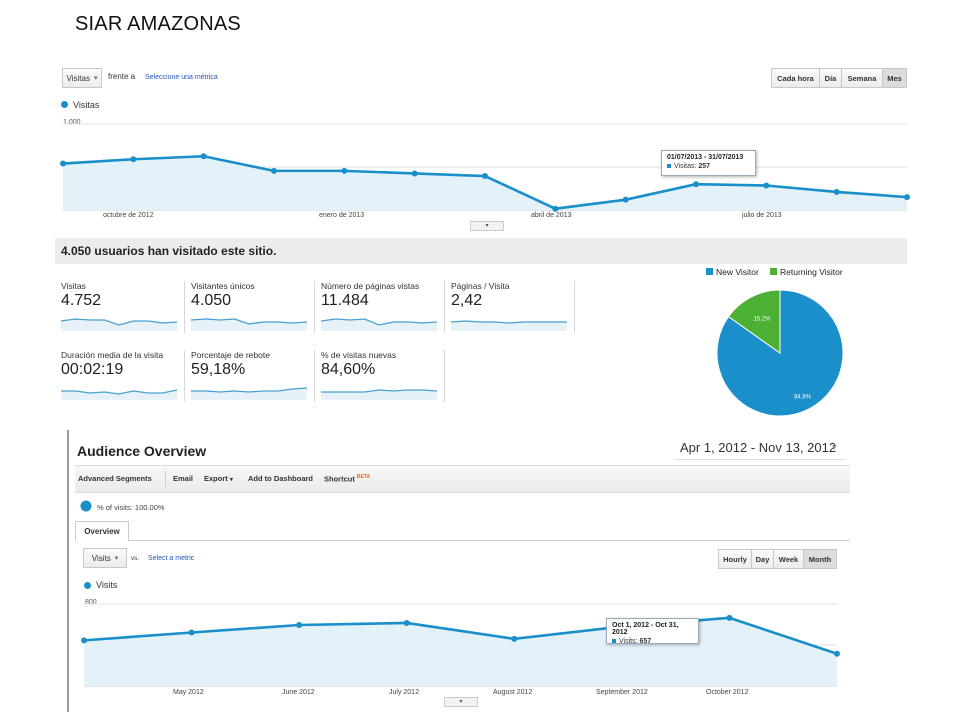  I want to click on top-line-chart, so click(485, 167).